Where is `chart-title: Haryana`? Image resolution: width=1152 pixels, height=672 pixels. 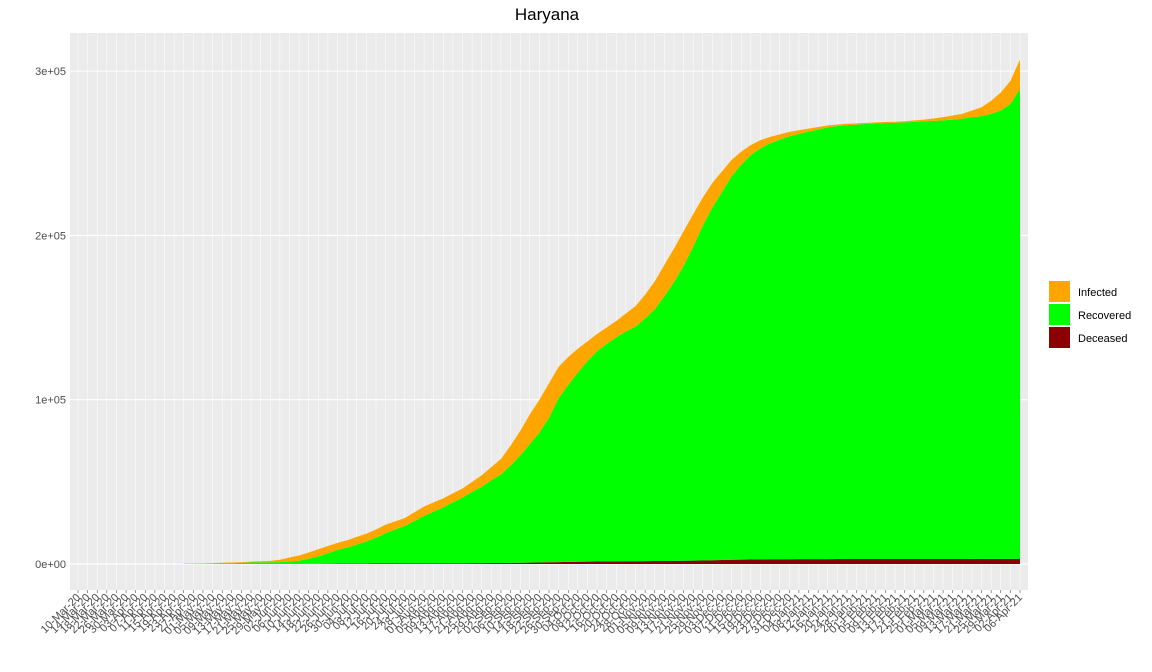
chart-title: Haryana is located at coordinates (547, 14).